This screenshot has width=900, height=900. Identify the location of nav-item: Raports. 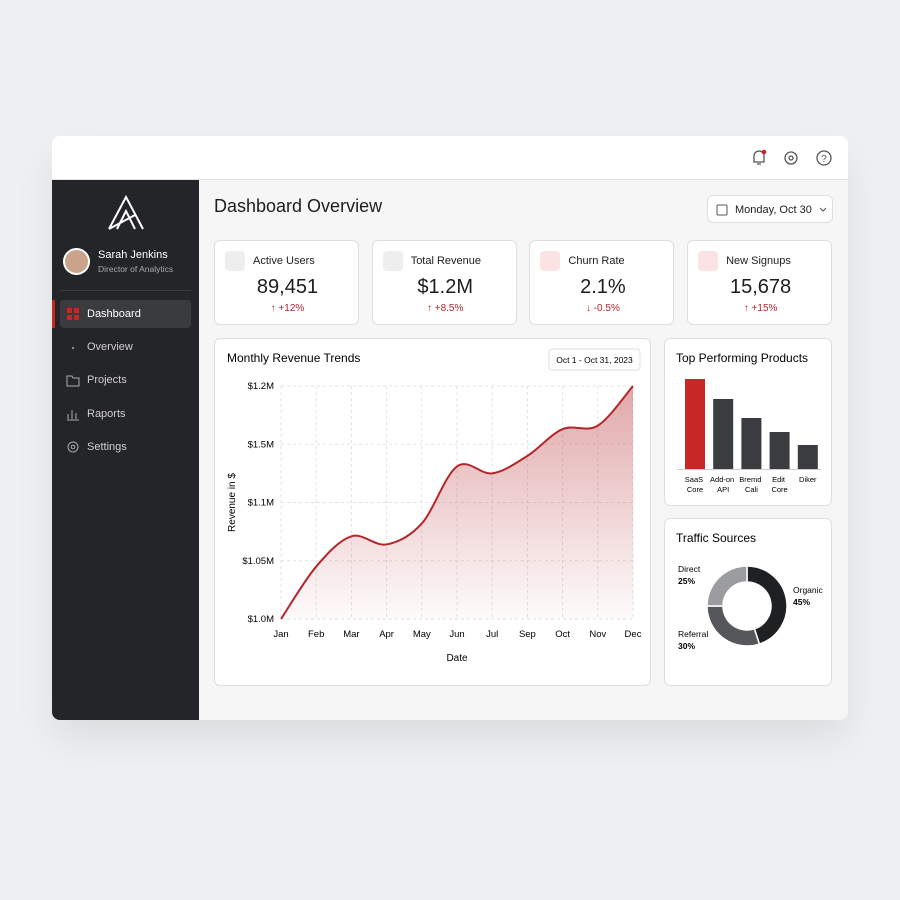
(106, 414).